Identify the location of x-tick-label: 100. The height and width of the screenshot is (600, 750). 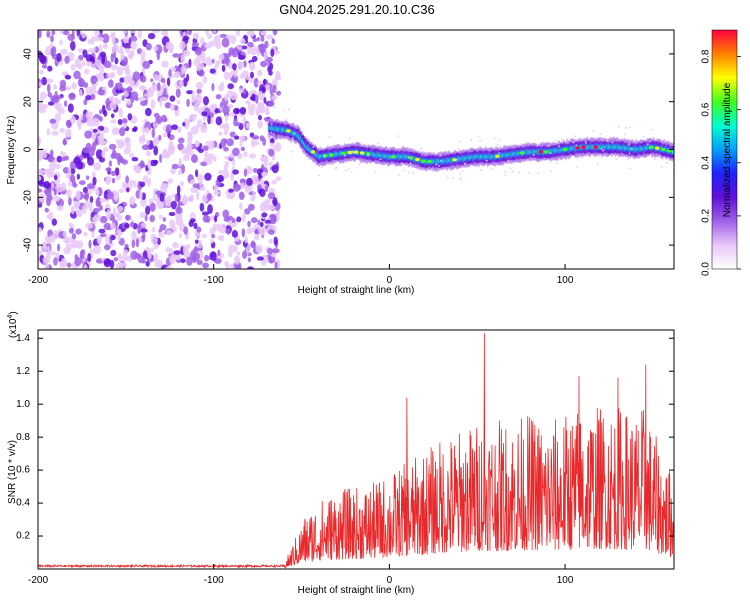
(565, 580).